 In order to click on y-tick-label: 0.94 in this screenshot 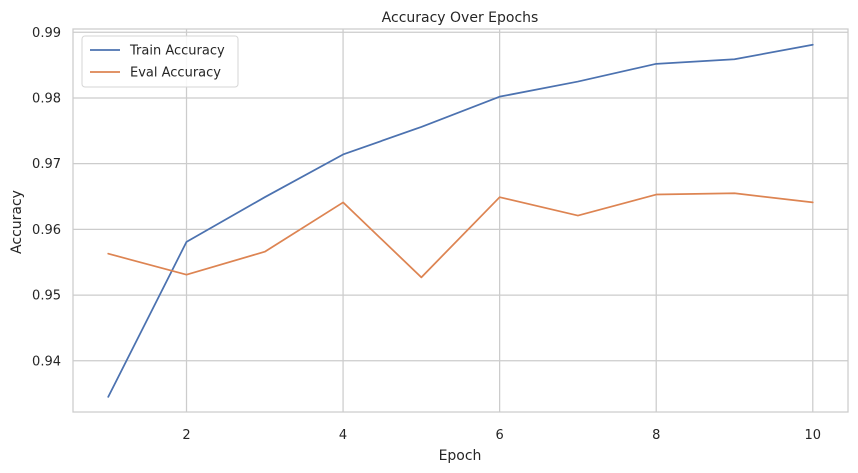, I will do `click(46, 361)`.